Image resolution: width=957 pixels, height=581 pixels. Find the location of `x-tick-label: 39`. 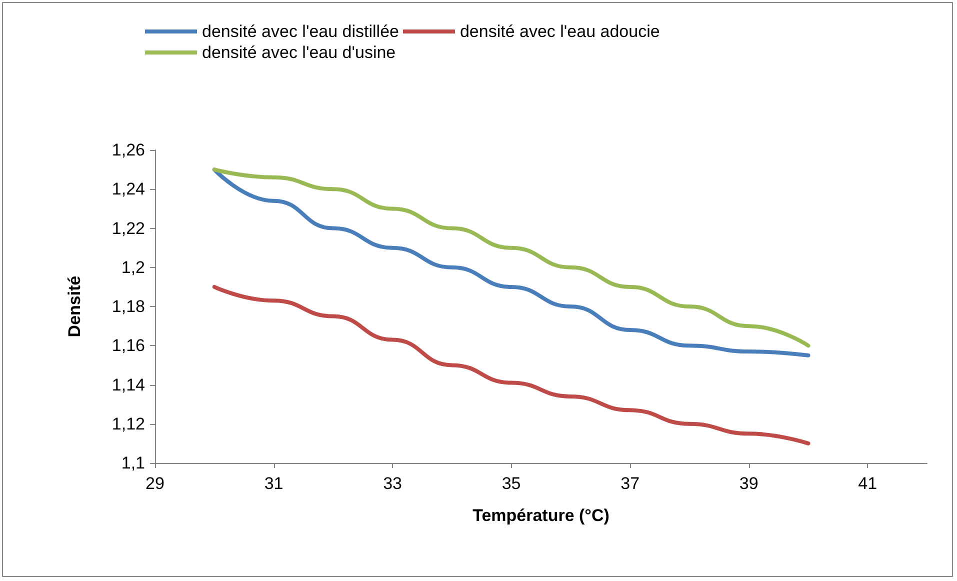

x-tick-label: 39 is located at coordinates (748, 483).